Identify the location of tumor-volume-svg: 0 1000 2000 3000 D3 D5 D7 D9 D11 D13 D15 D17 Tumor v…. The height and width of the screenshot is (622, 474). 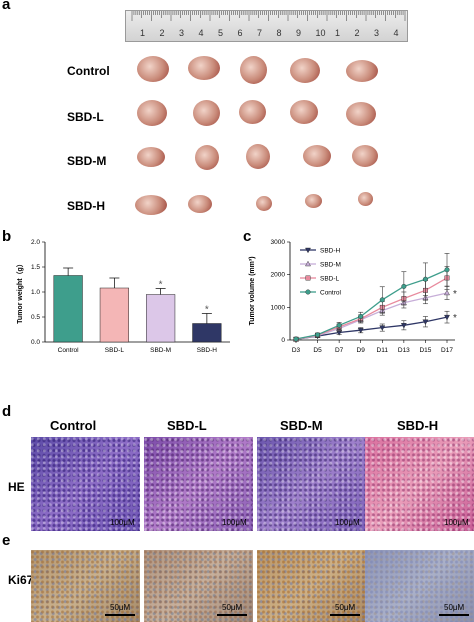
(353, 296).